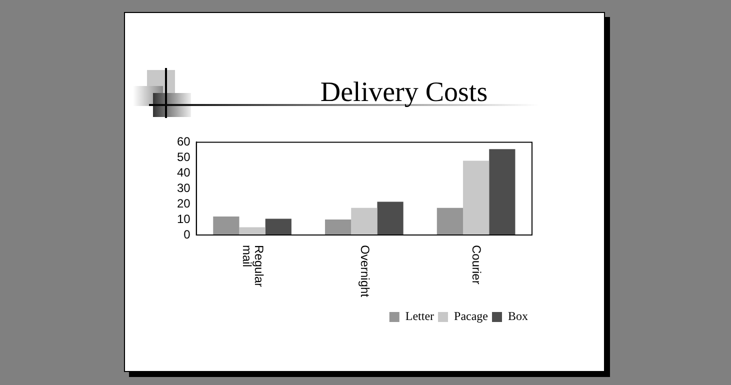 The image size is (731, 385). What do you see at coordinates (183, 219) in the screenshot?
I see `y-tick-label: 10` at bounding box center [183, 219].